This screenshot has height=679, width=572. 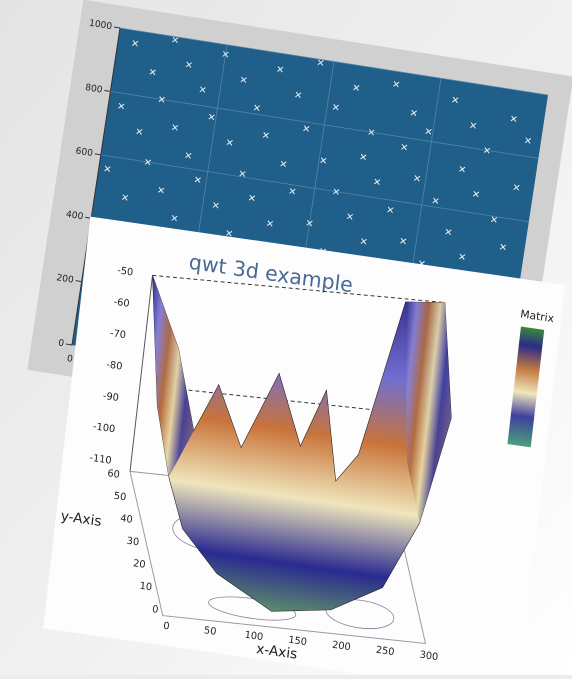 What do you see at coordinates (141, 373) in the screenshot?
I see `z-axis` at bounding box center [141, 373].